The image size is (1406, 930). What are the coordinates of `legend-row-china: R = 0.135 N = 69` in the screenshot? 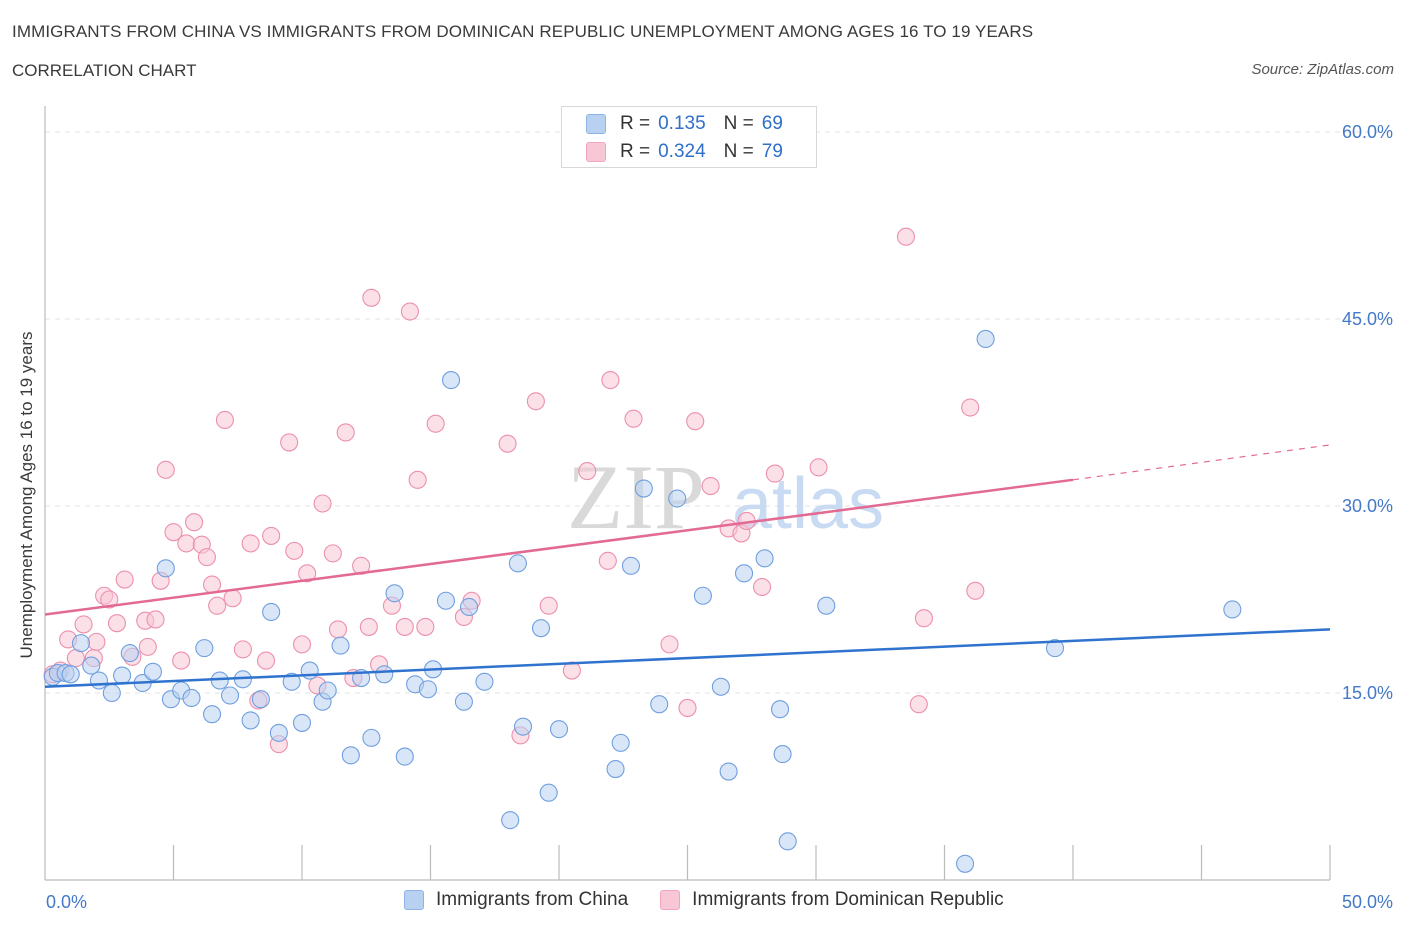 It's located at (684, 124).